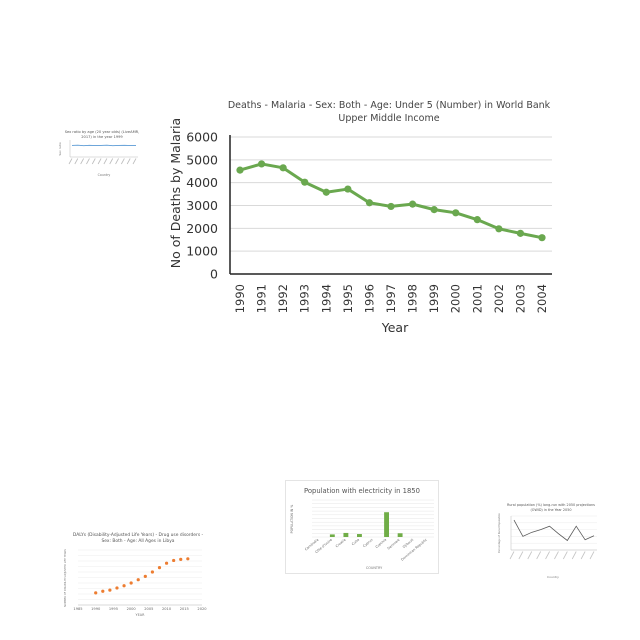 This screenshot has height=640, width=640. I want to click on x-tick-label: Cyprus, so click(368, 543).